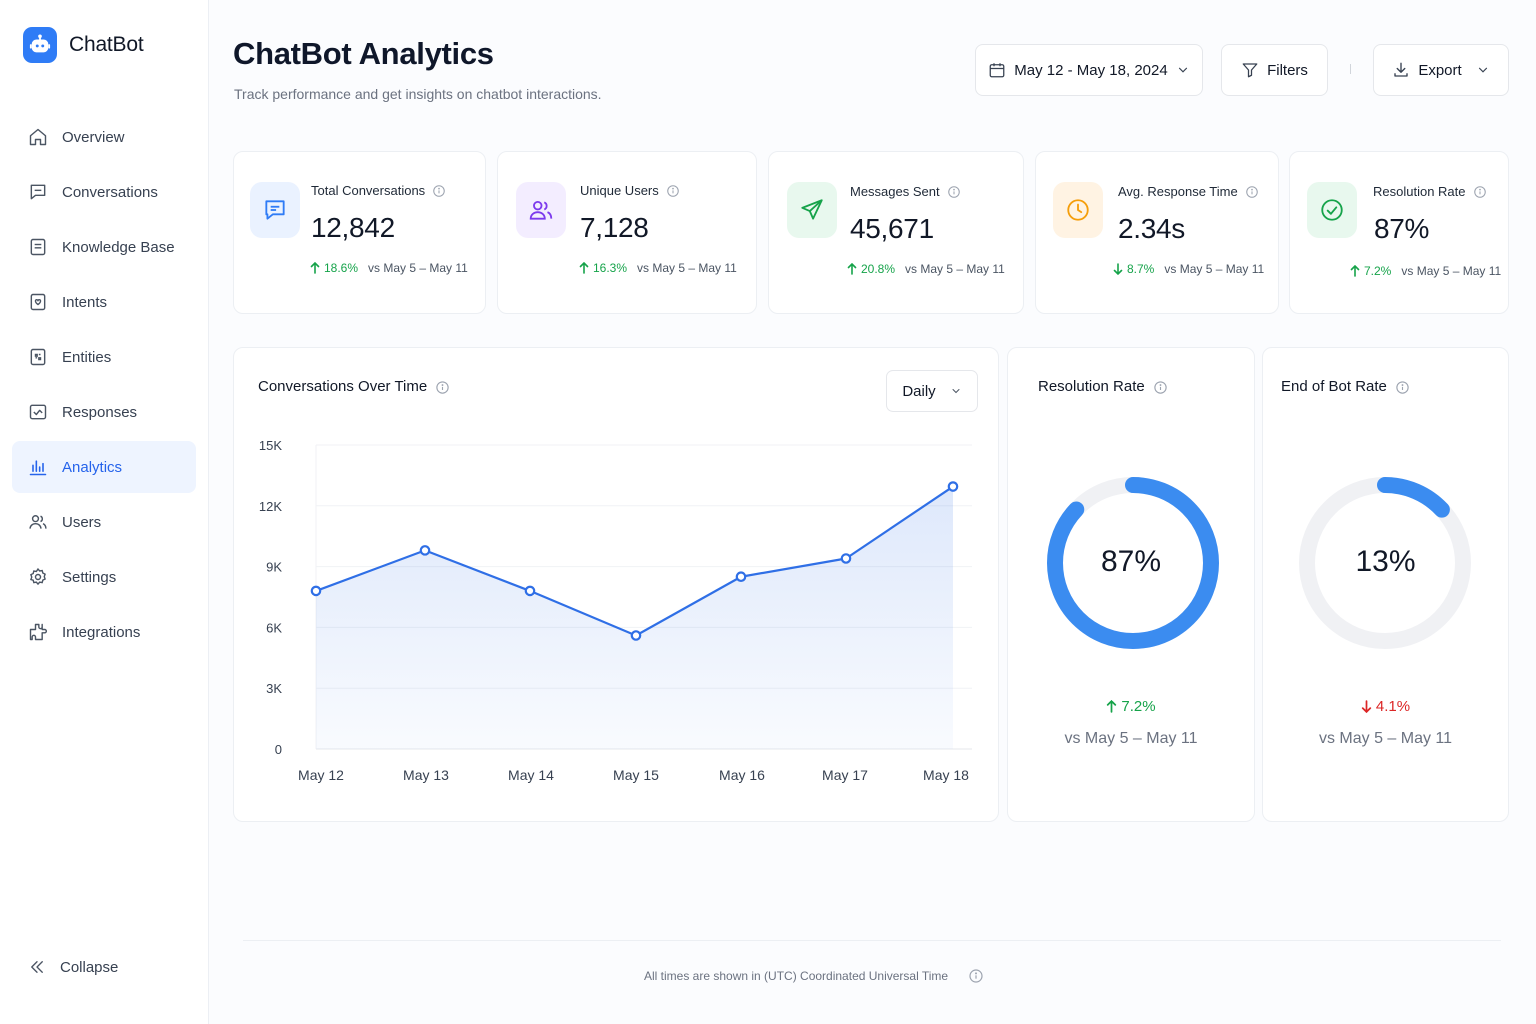  What do you see at coordinates (83, 45) in the screenshot?
I see `brand: ChatBot` at bounding box center [83, 45].